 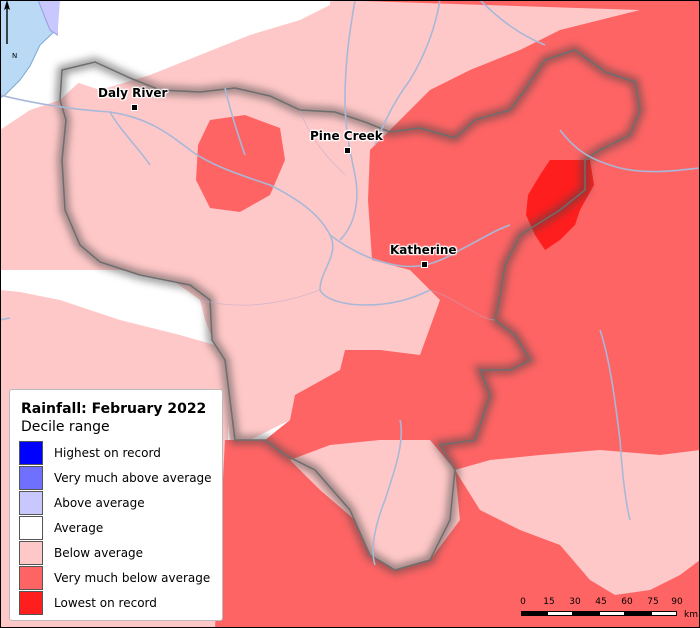 I want to click on legend-label: Highest on record, so click(x=107, y=453).